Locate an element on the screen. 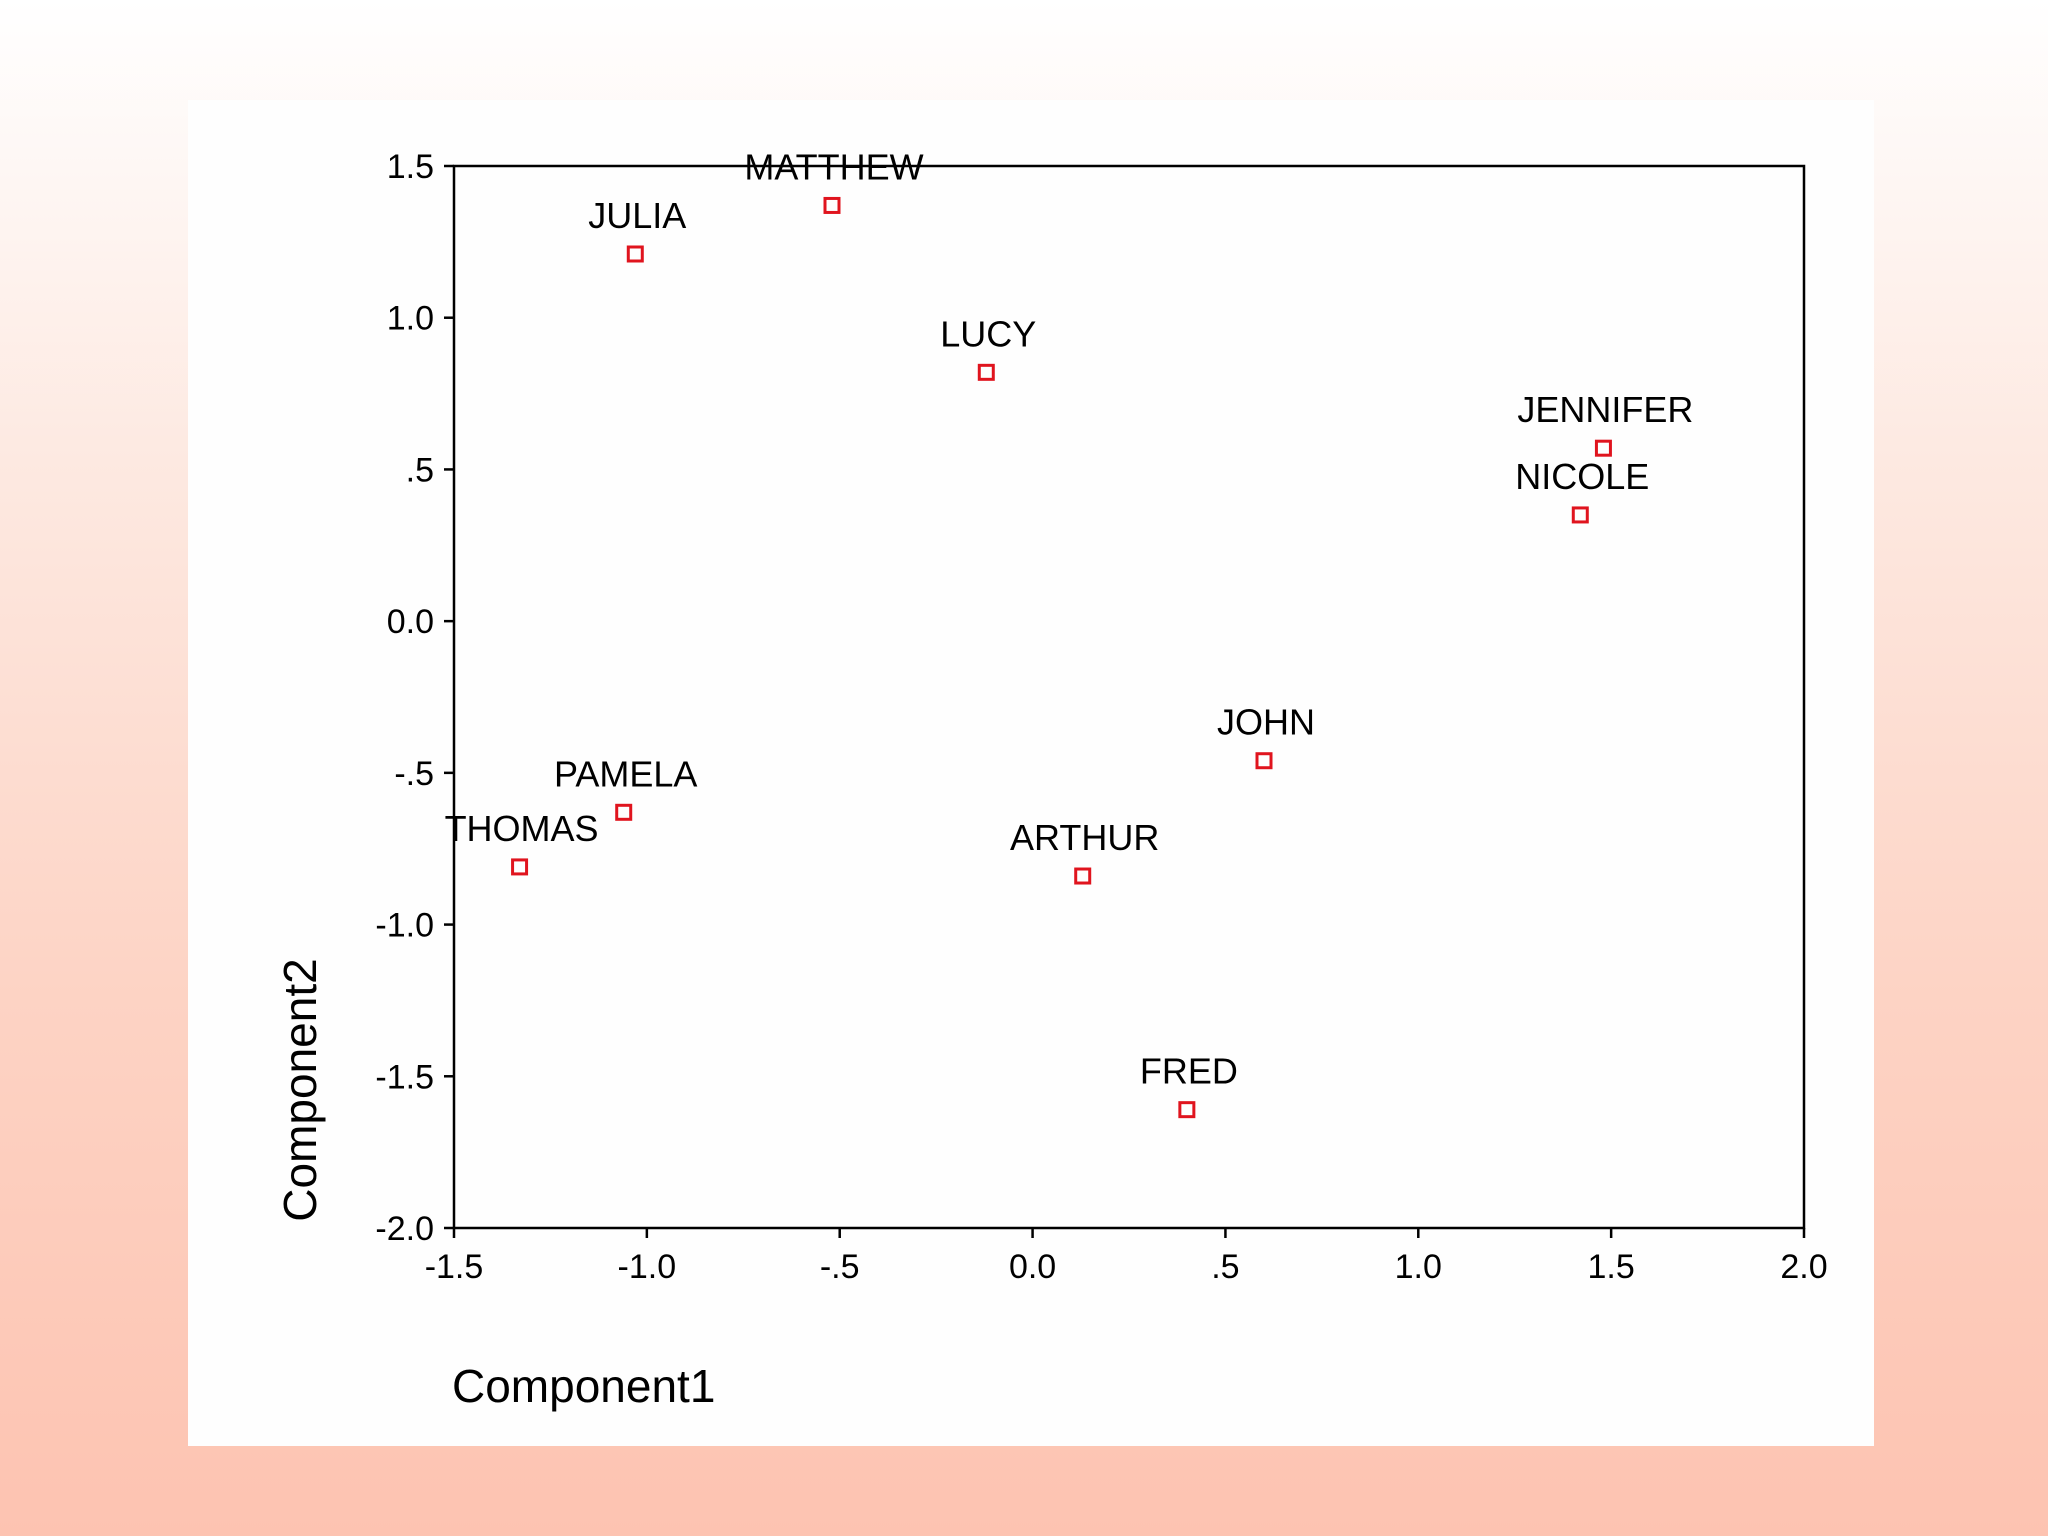 This screenshot has height=1536, width=2048. point-label: MATTHEW is located at coordinates (833, 166).